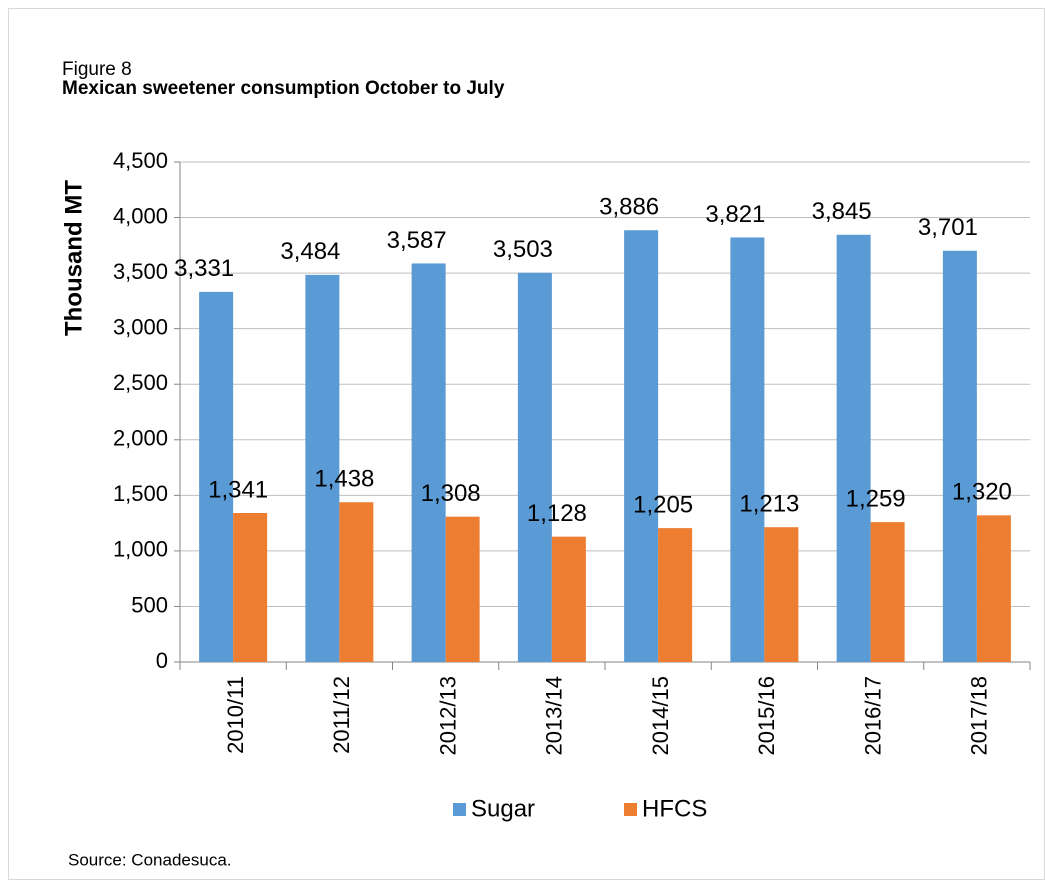 This screenshot has width=1046, height=880. Describe the element at coordinates (557, 513) in the screenshot. I see `data-label: 1,128` at that location.